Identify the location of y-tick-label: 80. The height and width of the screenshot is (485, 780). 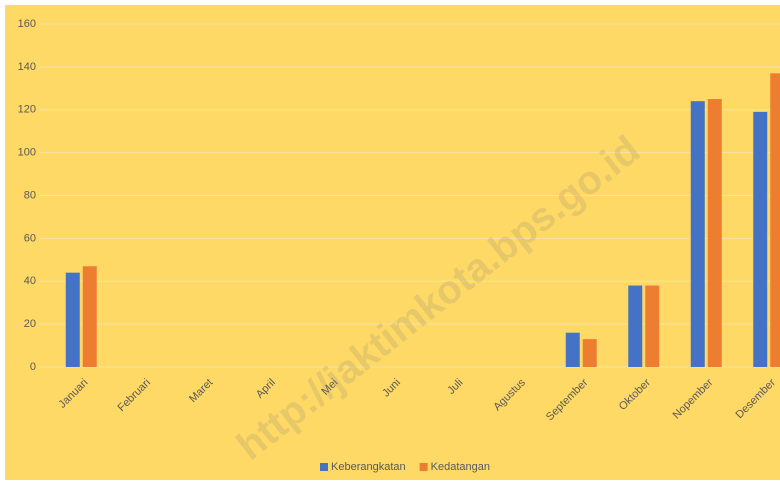
(30, 195).